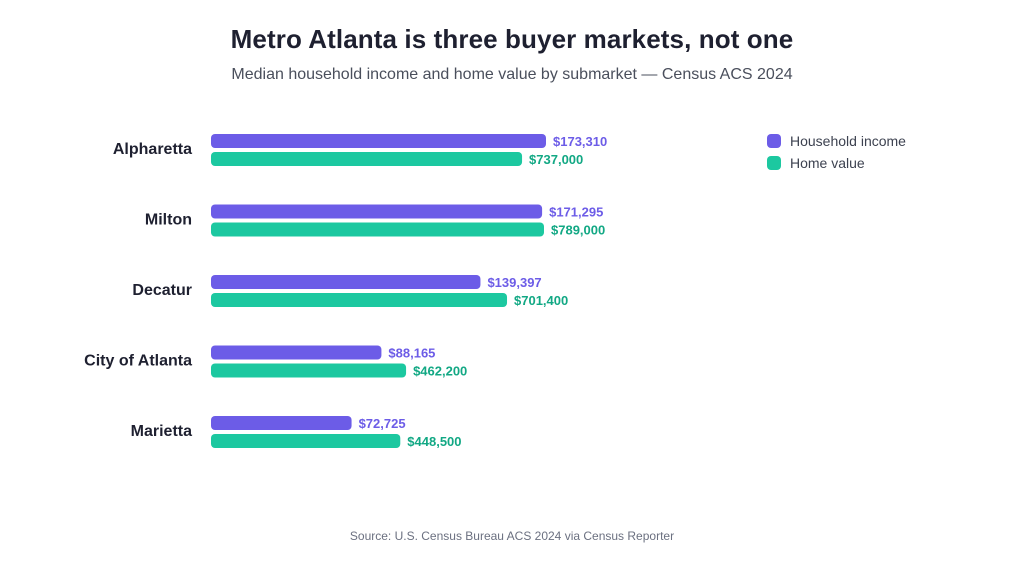 The image size is (1024, 576). Describe the element at coordinates (576, 212) in the screenshot. I see `value-label-household-income-milton: $171,295` at that location.